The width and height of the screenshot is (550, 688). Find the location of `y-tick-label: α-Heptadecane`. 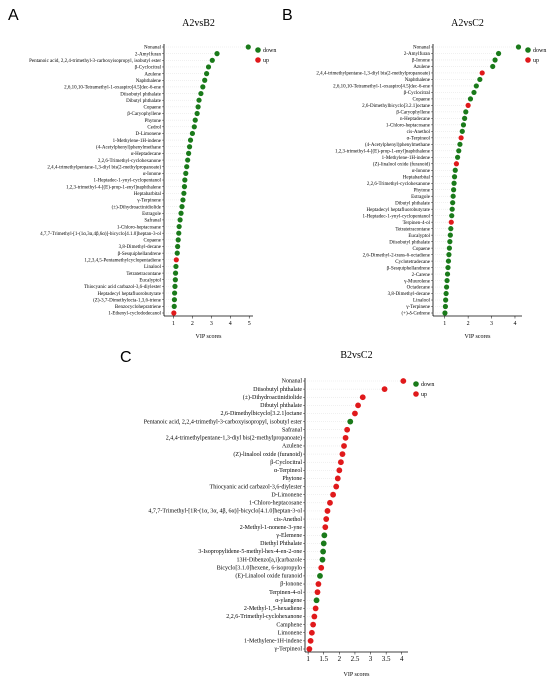

y-tick-label: α-Heptadecane is located at coordinates (146, 154).